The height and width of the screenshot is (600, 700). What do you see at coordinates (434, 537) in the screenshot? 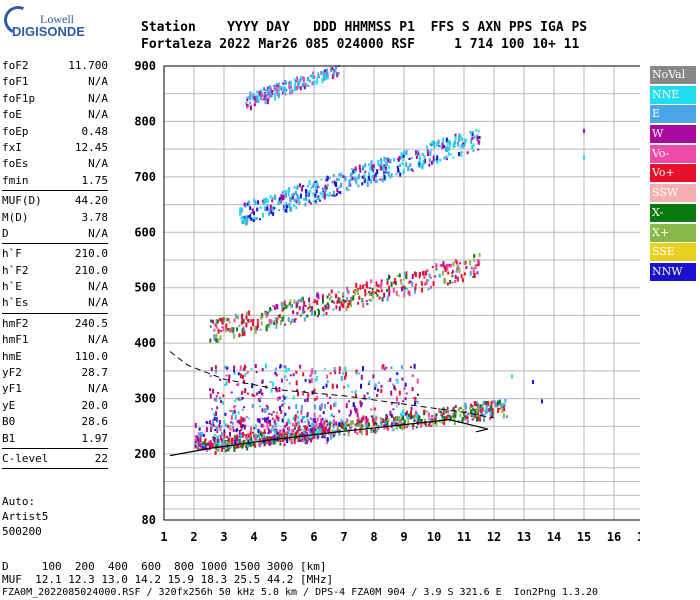
I see `x-tick-label: 10` at bounding box center [434, 537].